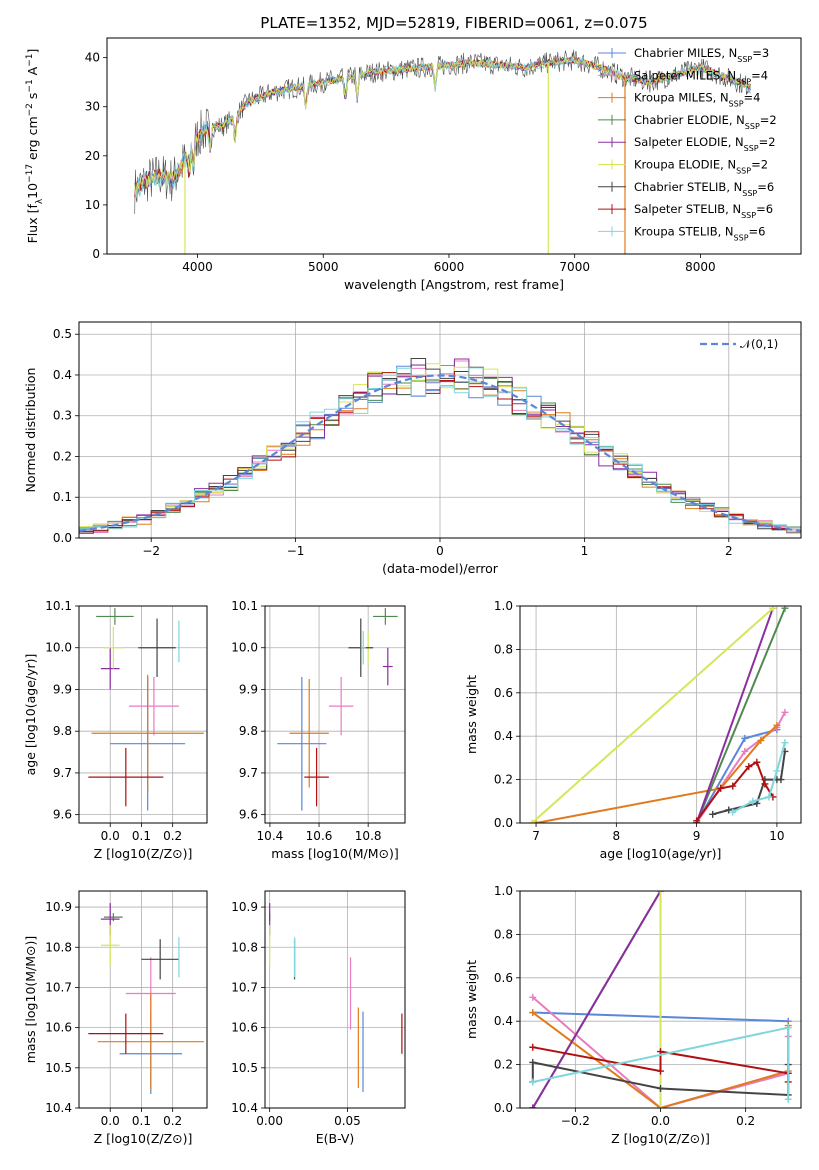 This screenshot has height=1170, width=819. I want to click on y-axis-label-part: s, so click(32, 98).